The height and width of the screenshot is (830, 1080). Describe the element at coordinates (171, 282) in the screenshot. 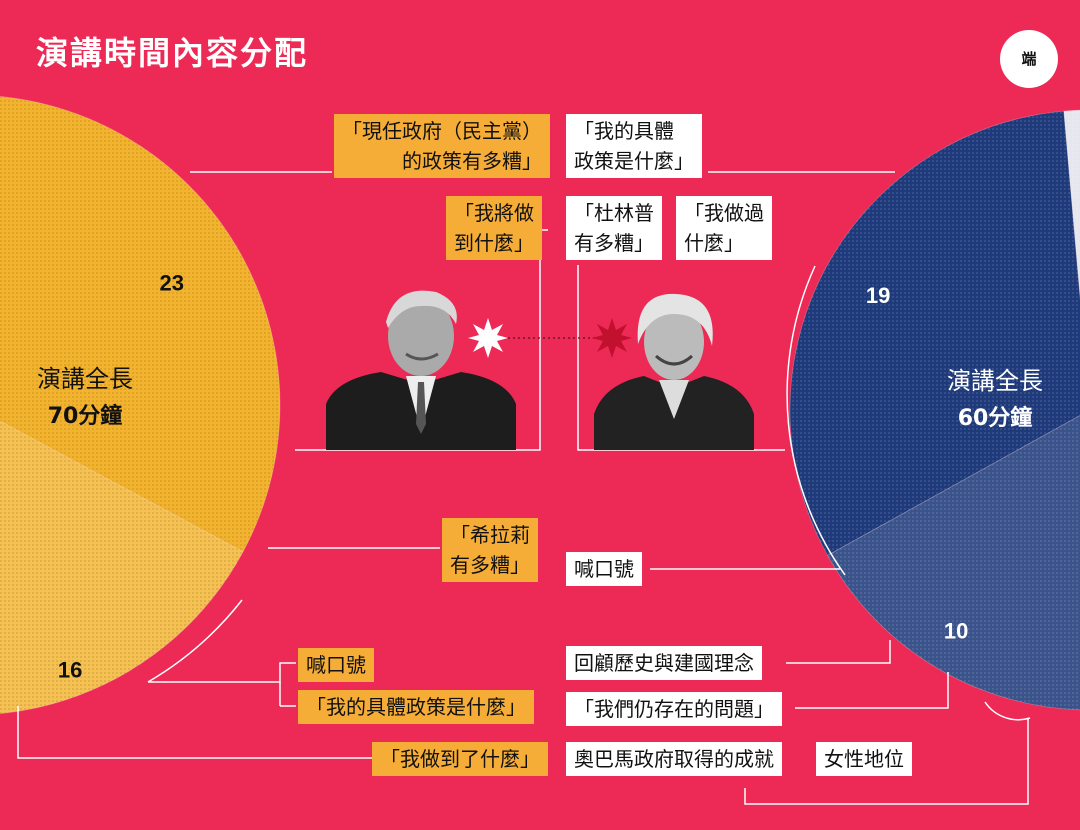

I see `trump-value-label-0: 23` at that location.